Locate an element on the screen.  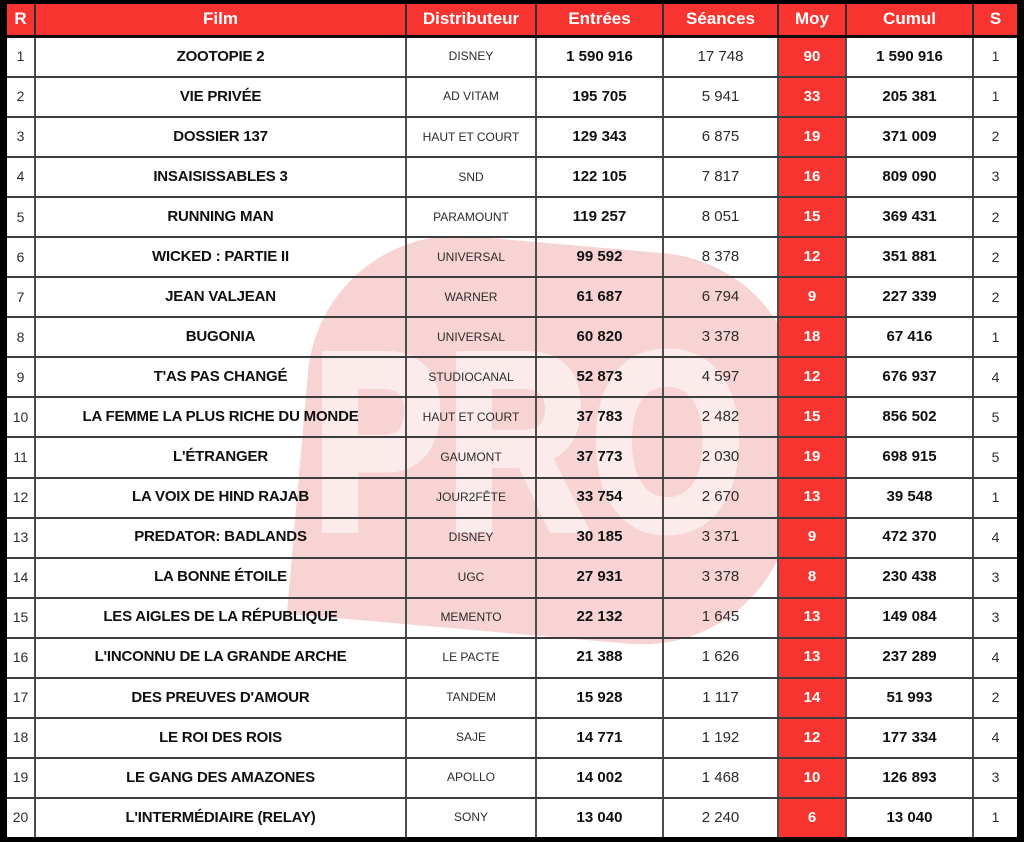
film-title-cell: LES AIGLES DE LA RÉPUBLIQUE is located at coordinates (221, 617).